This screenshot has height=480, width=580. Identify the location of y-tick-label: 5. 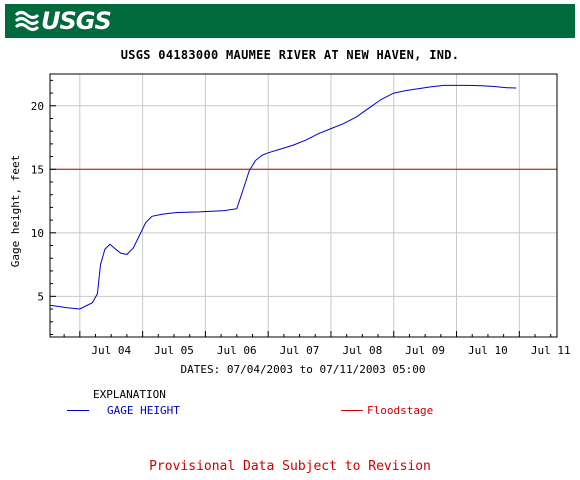
(40, 296).